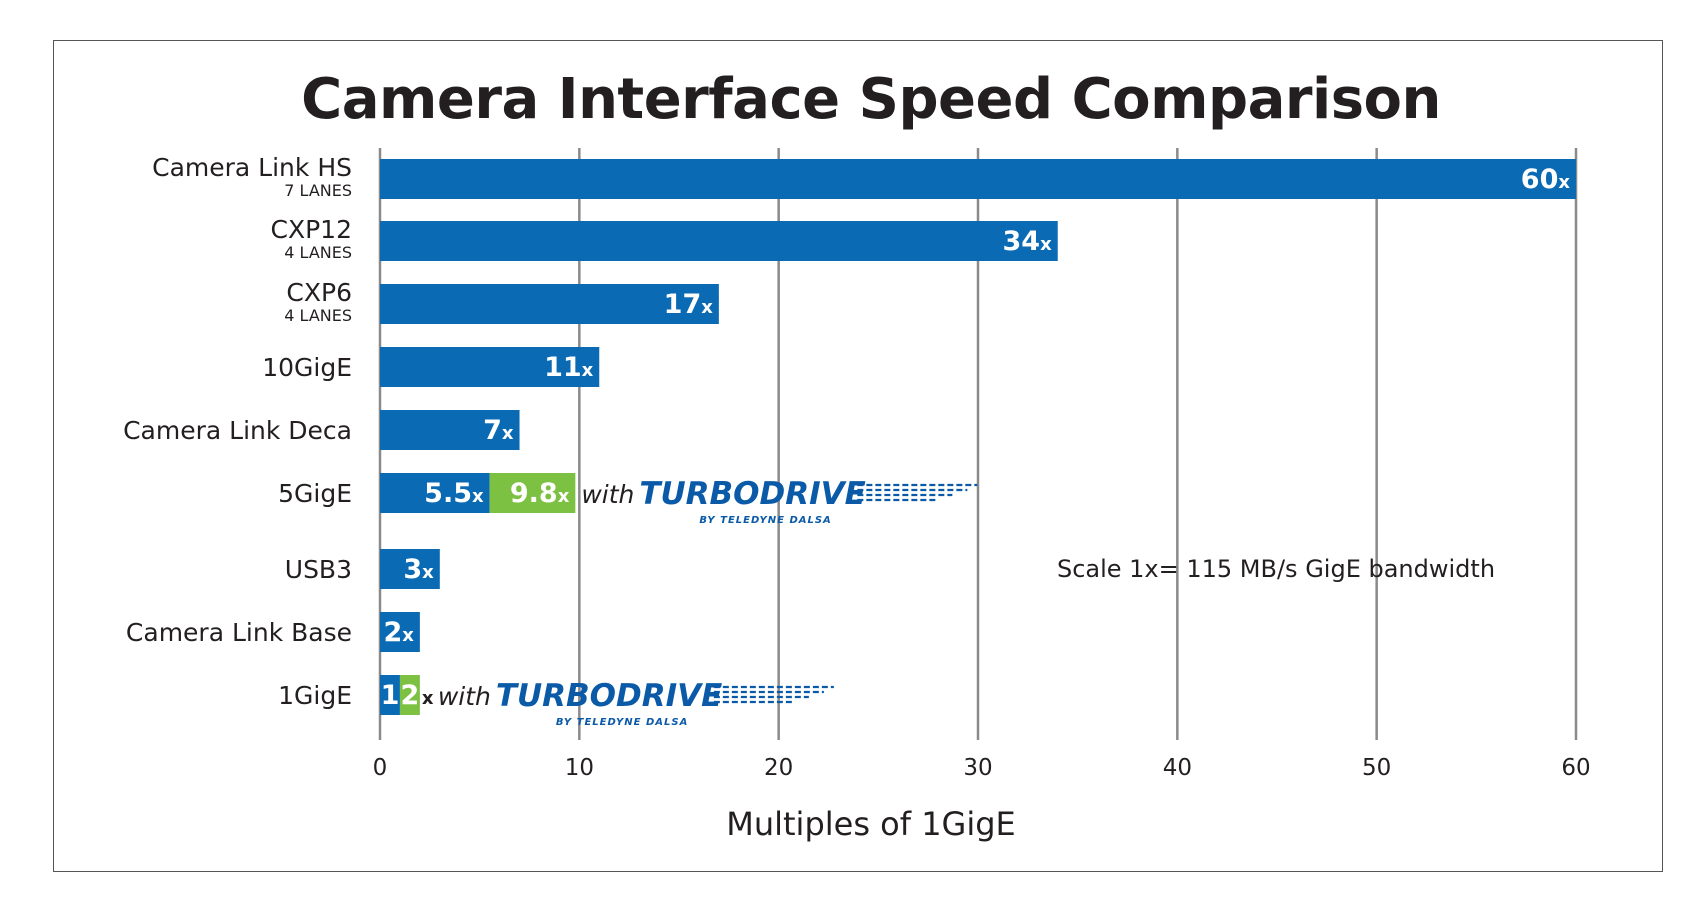 Image resolution: width=1708 pixels, height=916 pixels. Describe the element at coordinates (319, 292) in the screenshot. I see `category-label: CXP6` at that location.